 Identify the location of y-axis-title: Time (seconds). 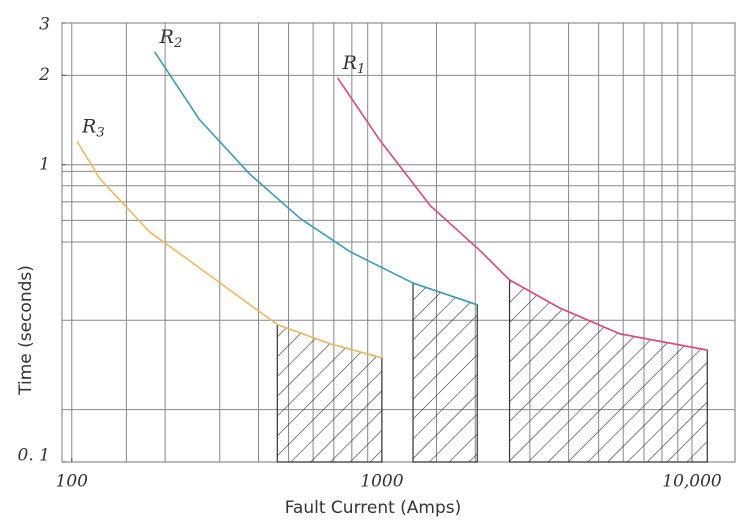
(26, 330).